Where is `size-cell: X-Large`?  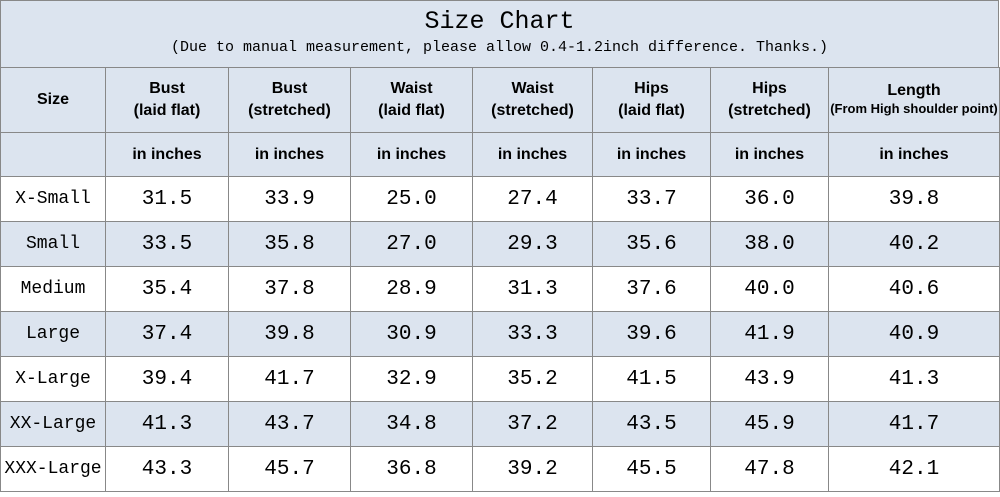 size-cell: X-Large is located at coordinates (53, 379).